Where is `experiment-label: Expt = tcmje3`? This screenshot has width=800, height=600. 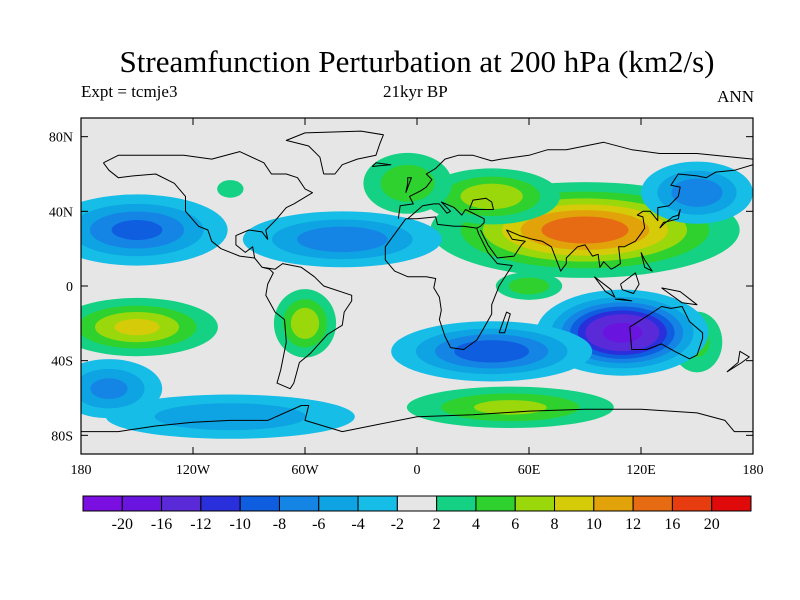 experiment-label: Expt = tcmje3 is located at coordinates (129, 91).